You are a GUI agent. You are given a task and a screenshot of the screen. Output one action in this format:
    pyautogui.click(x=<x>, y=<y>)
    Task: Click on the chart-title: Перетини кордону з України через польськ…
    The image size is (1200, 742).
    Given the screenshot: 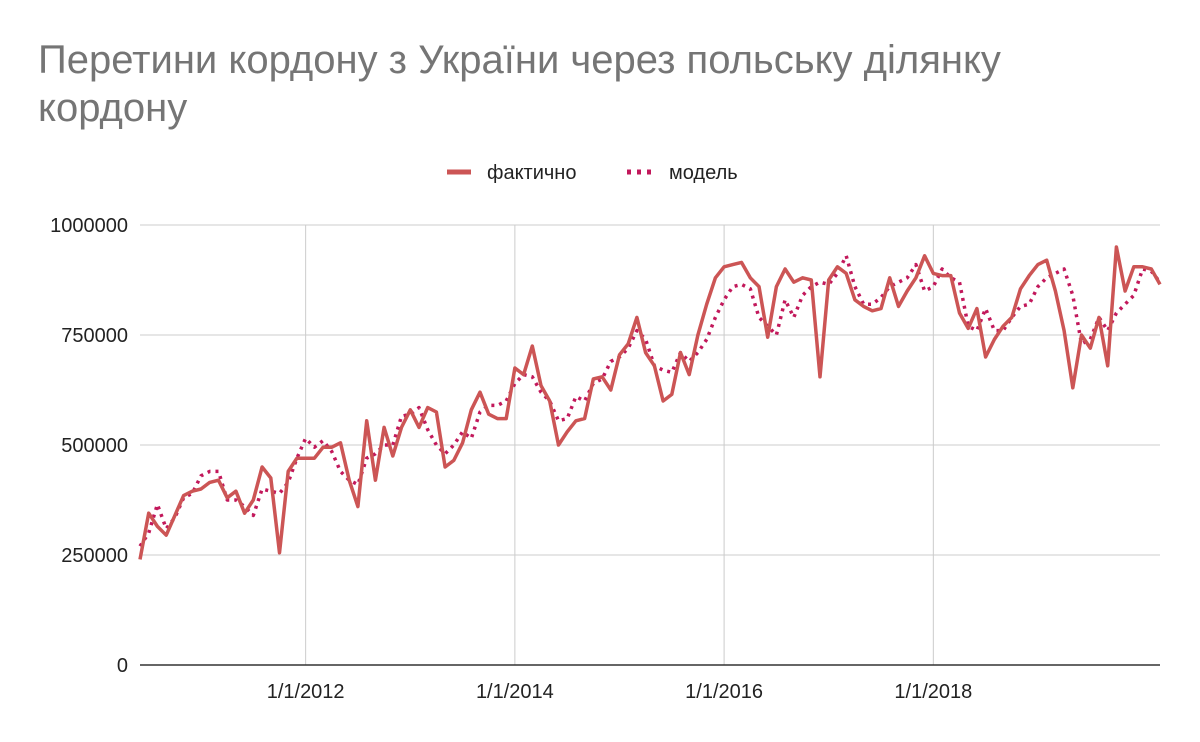 What is the action you would take?
    pyautogui.click(x=519, y=84)
    